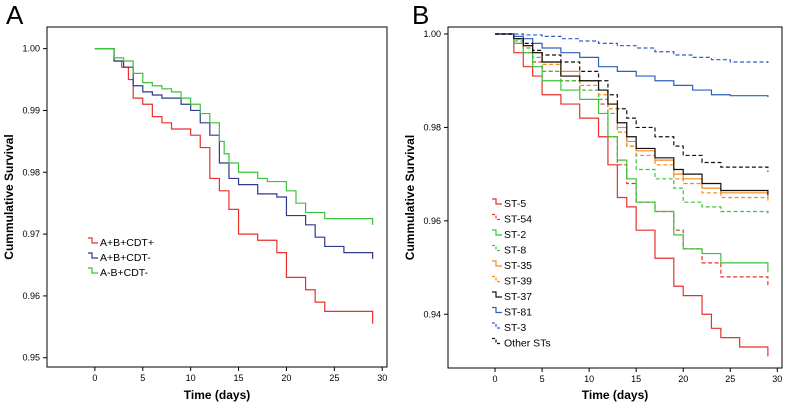  What do you see at coordinates (615, 395) in the screenshot?
I see `panel-b-x-axis-title: Time (days)` at bounding box center [615, 395].